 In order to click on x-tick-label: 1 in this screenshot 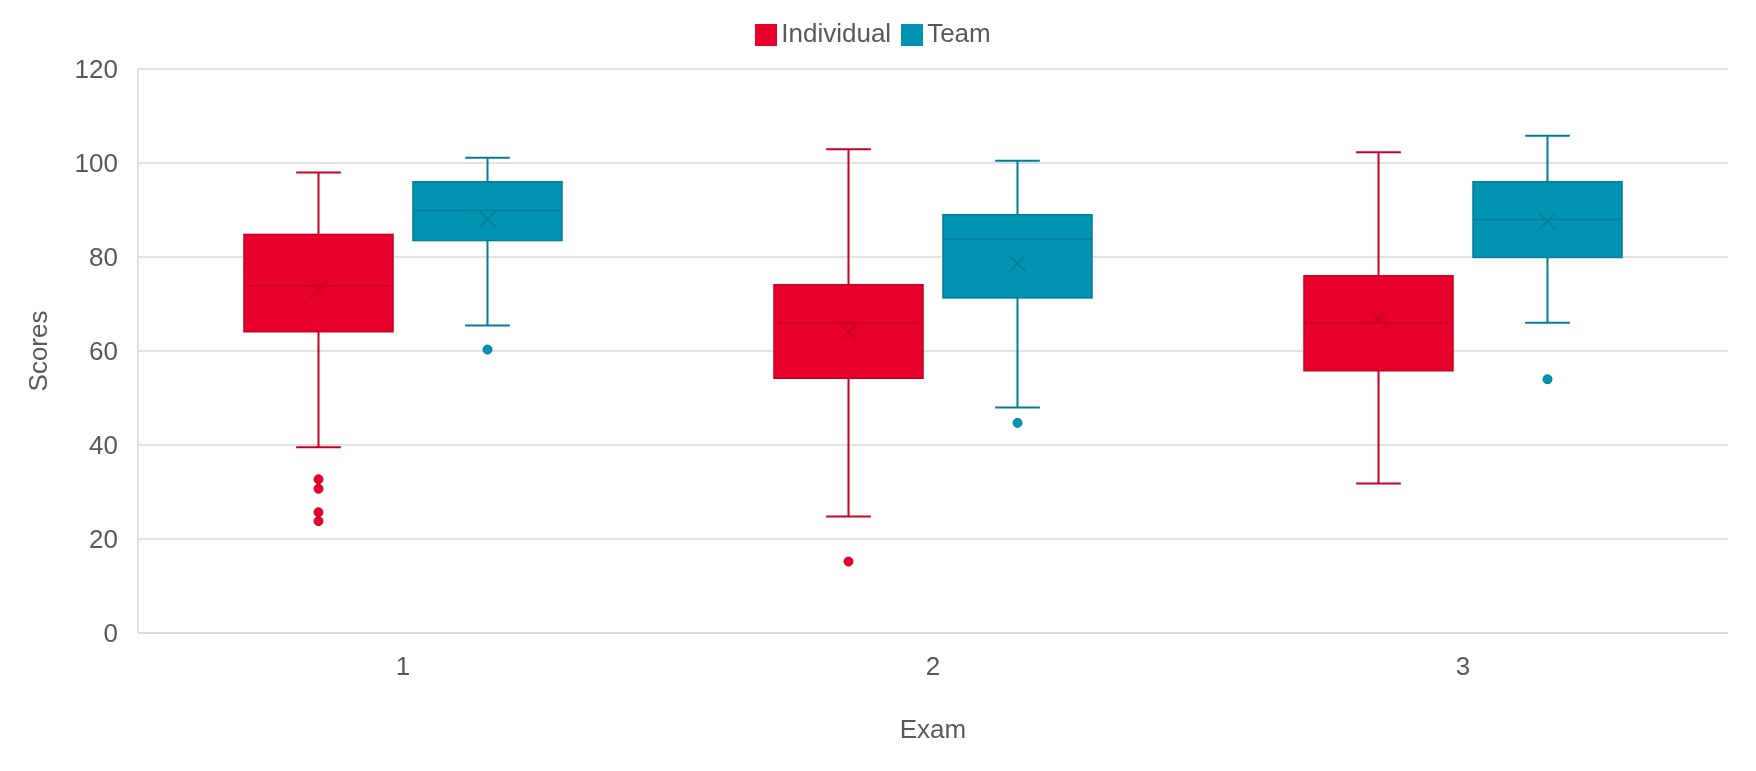, I will do `click(403, 666)`.